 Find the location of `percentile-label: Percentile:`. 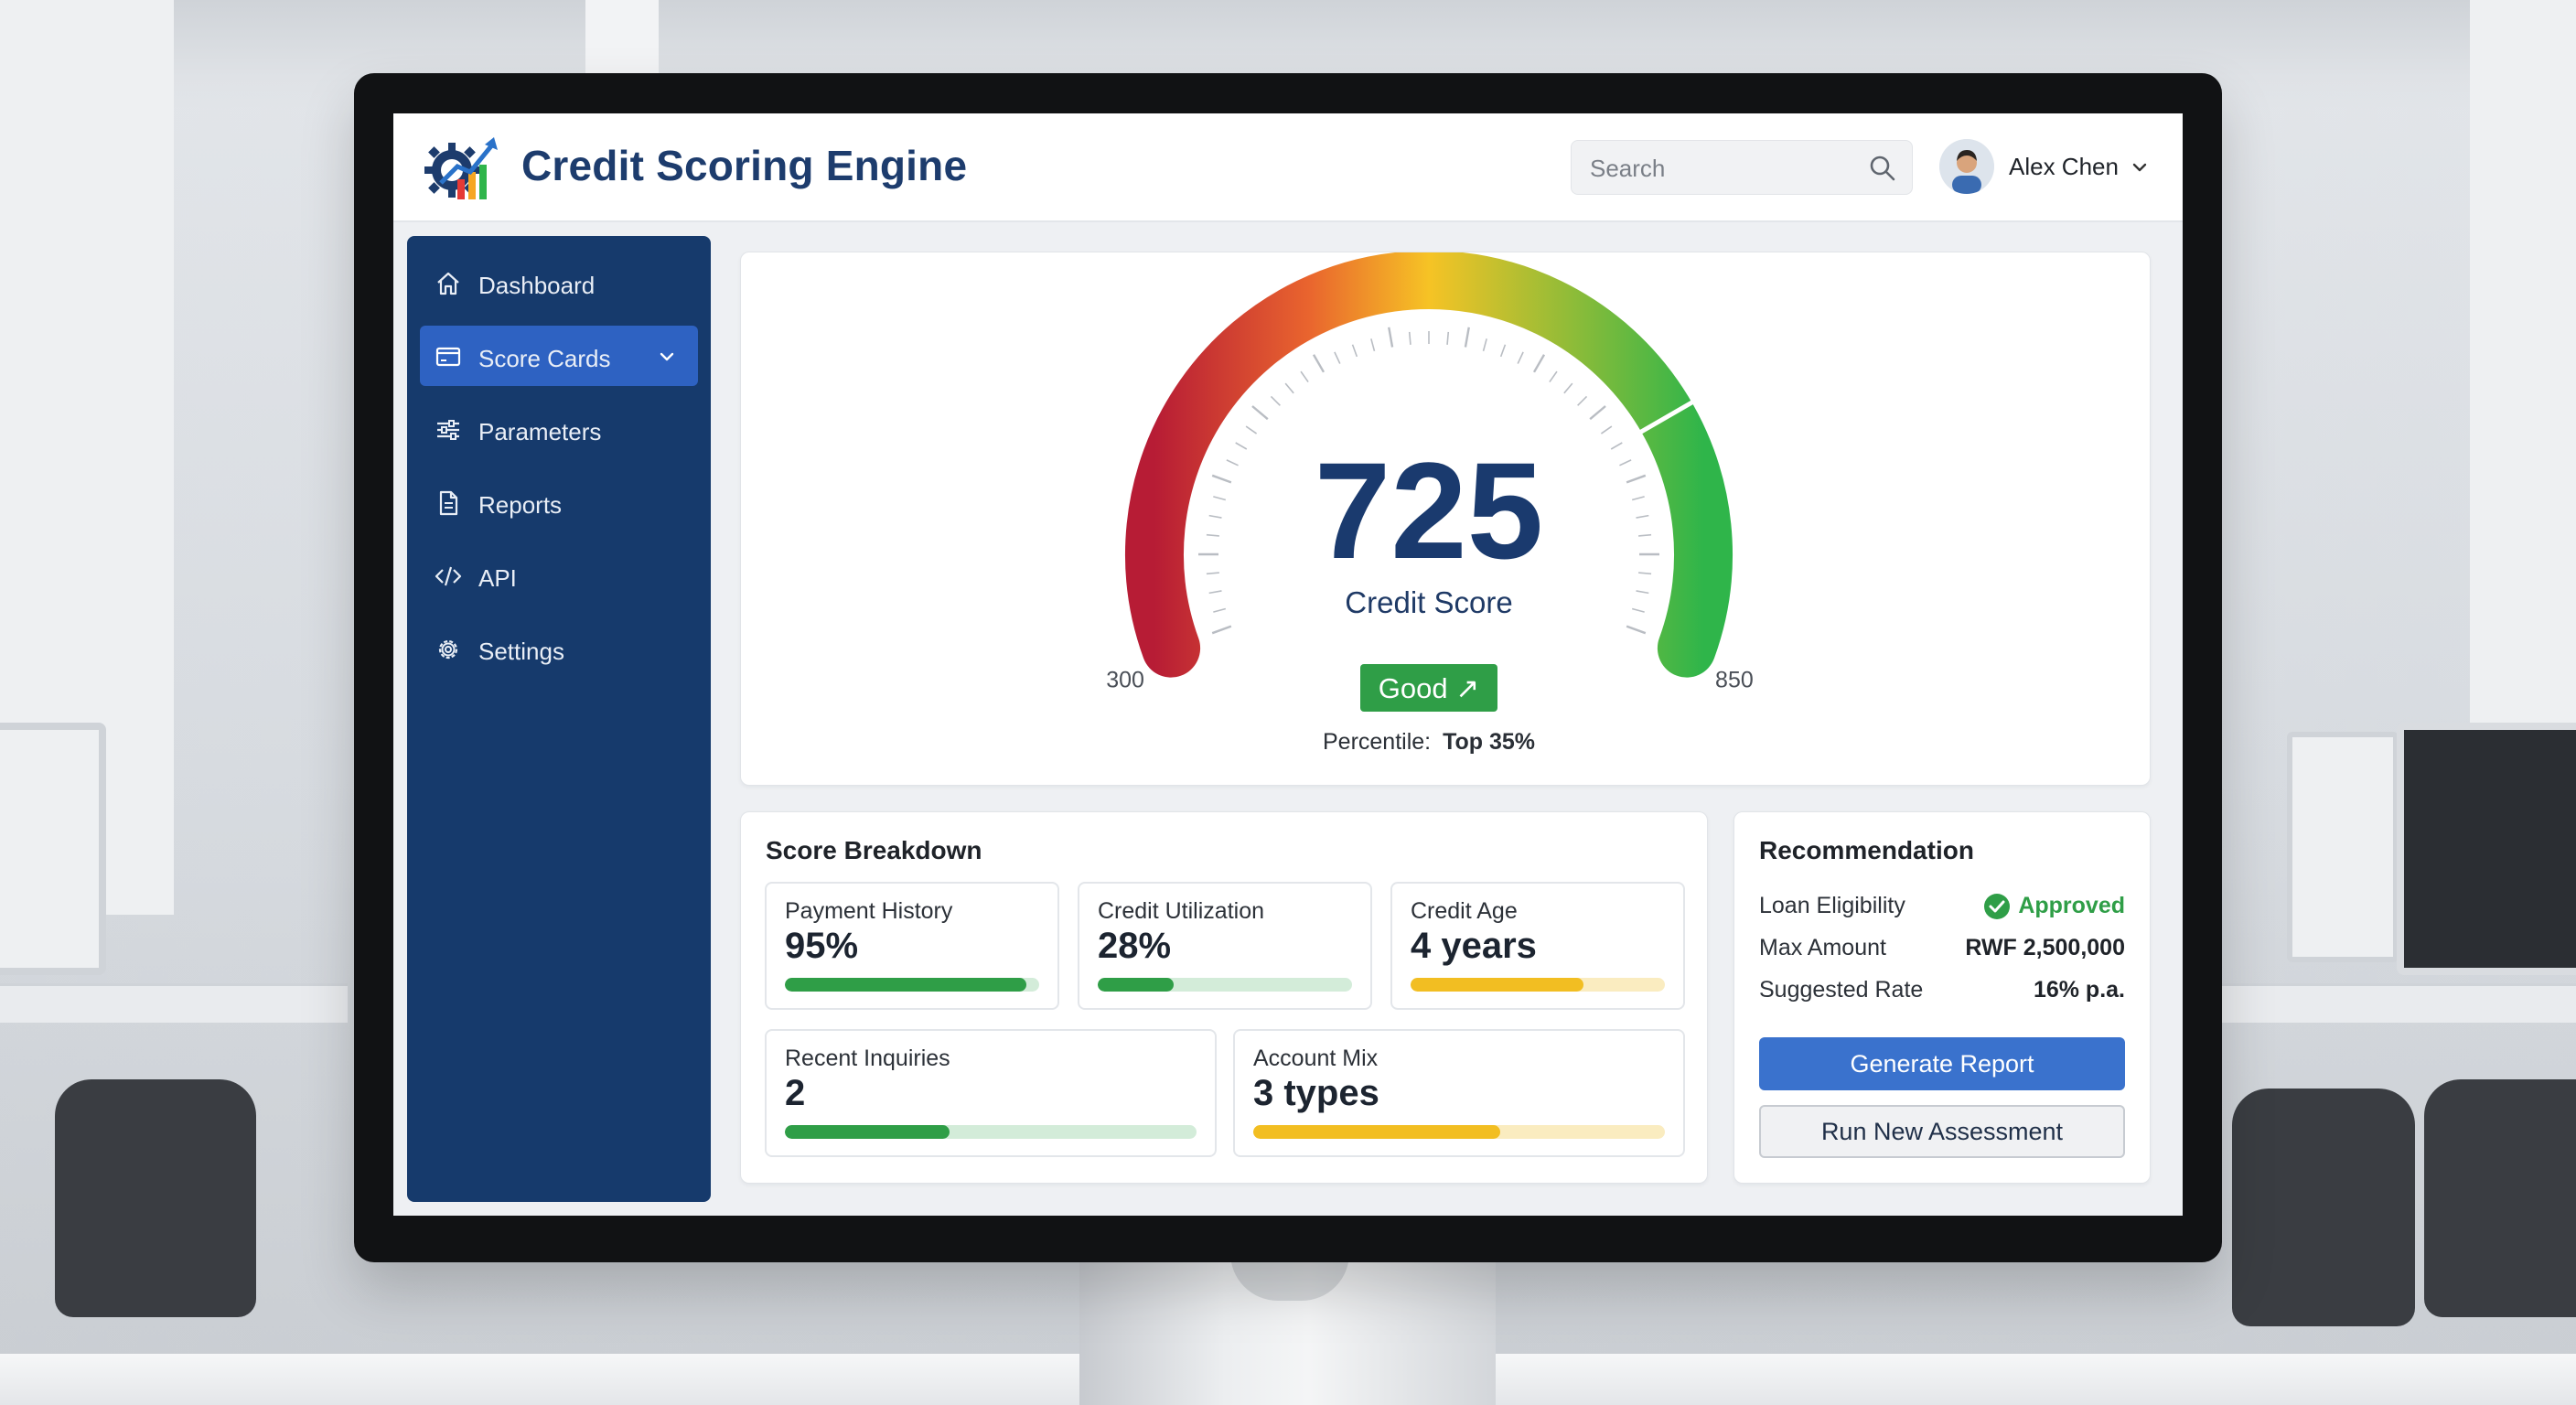

percentile-label: Percentile: is located at coordinates (1377, 742).